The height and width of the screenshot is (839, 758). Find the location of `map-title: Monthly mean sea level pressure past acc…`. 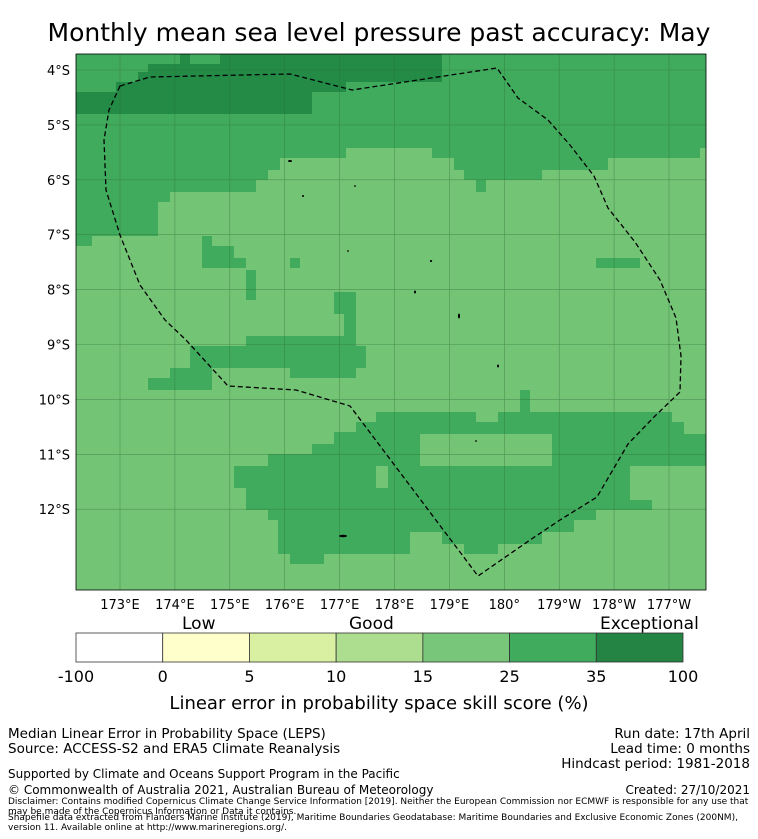

map-title: Monthly mean sea level pressure past acc… is located at coordinates (379, 32).